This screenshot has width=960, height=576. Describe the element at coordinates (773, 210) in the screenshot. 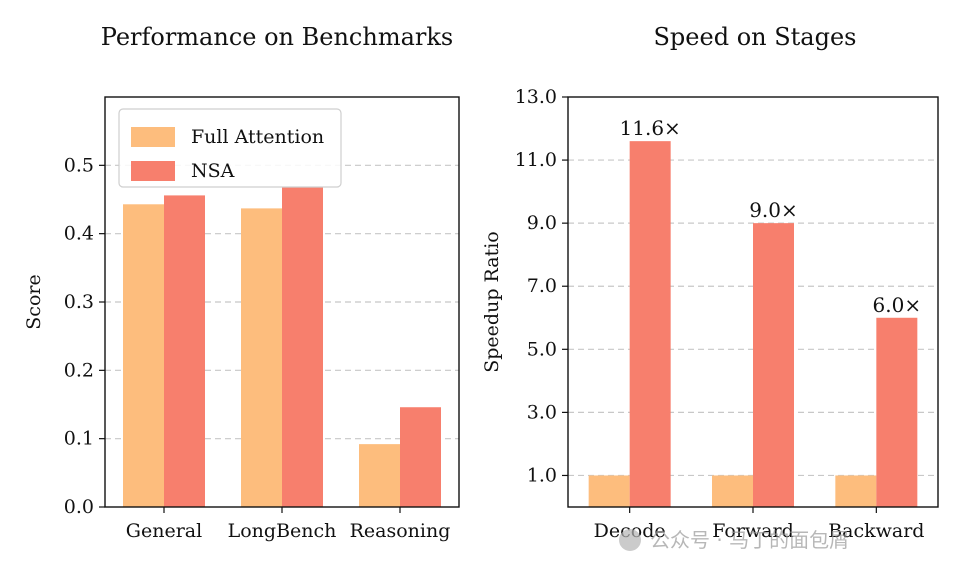

I see `speedup-label-forward: 9.0×` at that location.